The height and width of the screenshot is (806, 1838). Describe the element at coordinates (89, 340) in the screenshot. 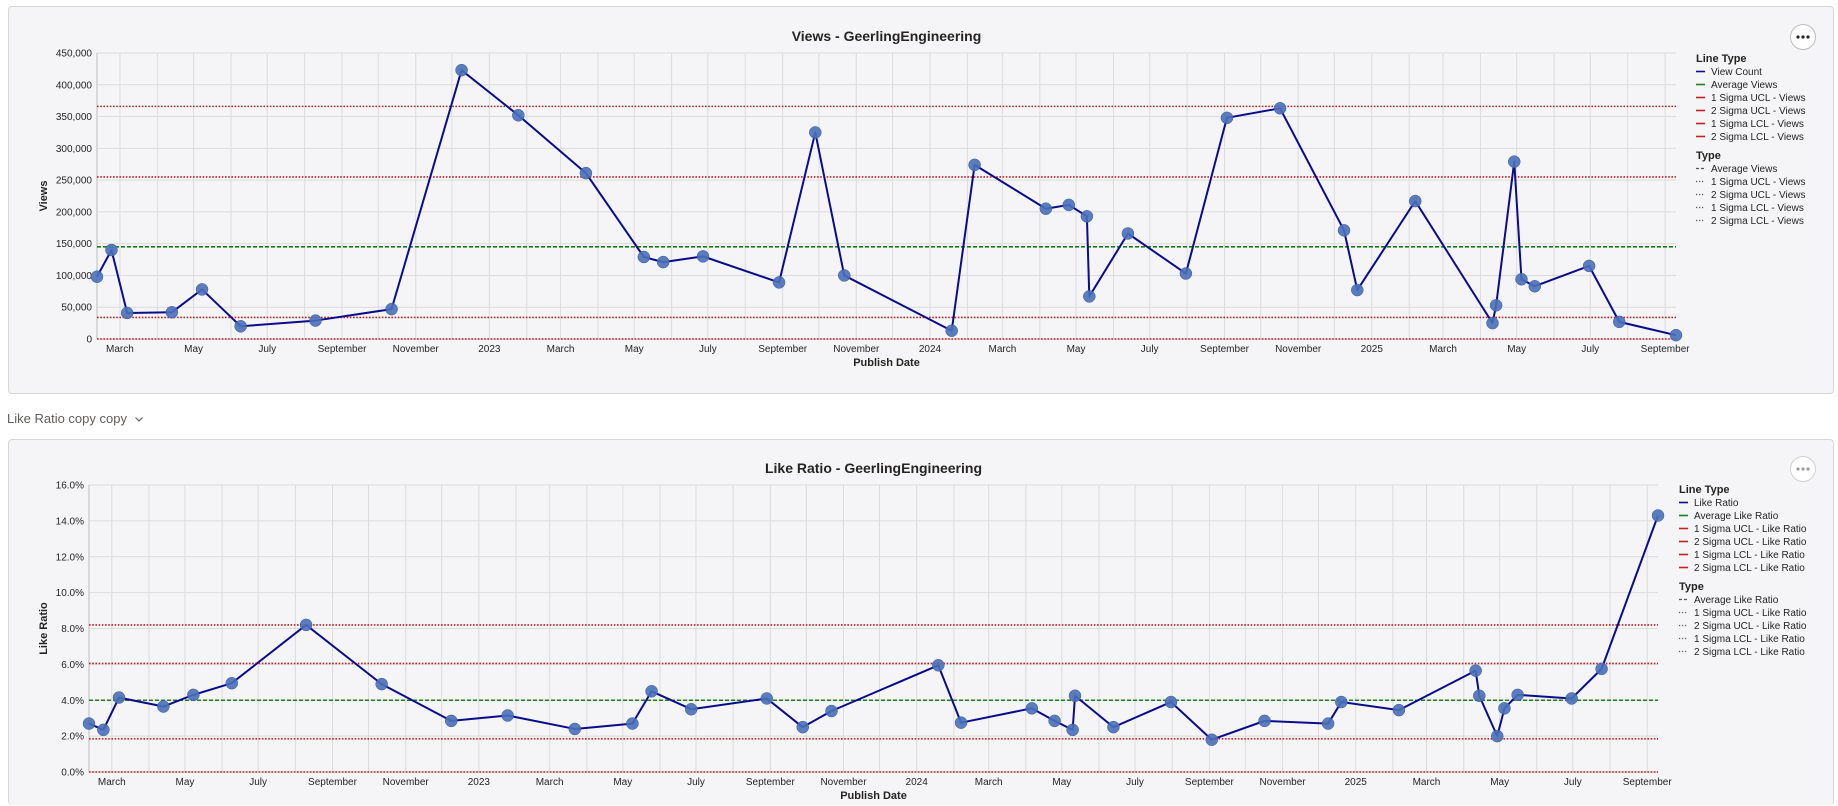

I see `y-tick-label: 0` at that location.